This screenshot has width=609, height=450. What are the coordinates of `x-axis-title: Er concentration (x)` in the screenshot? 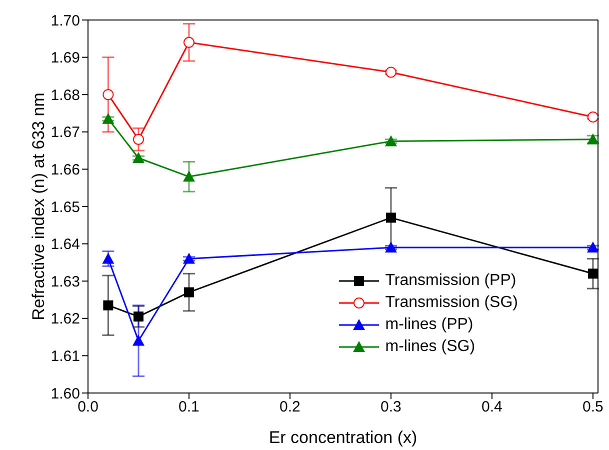 It's located at (343, 437).